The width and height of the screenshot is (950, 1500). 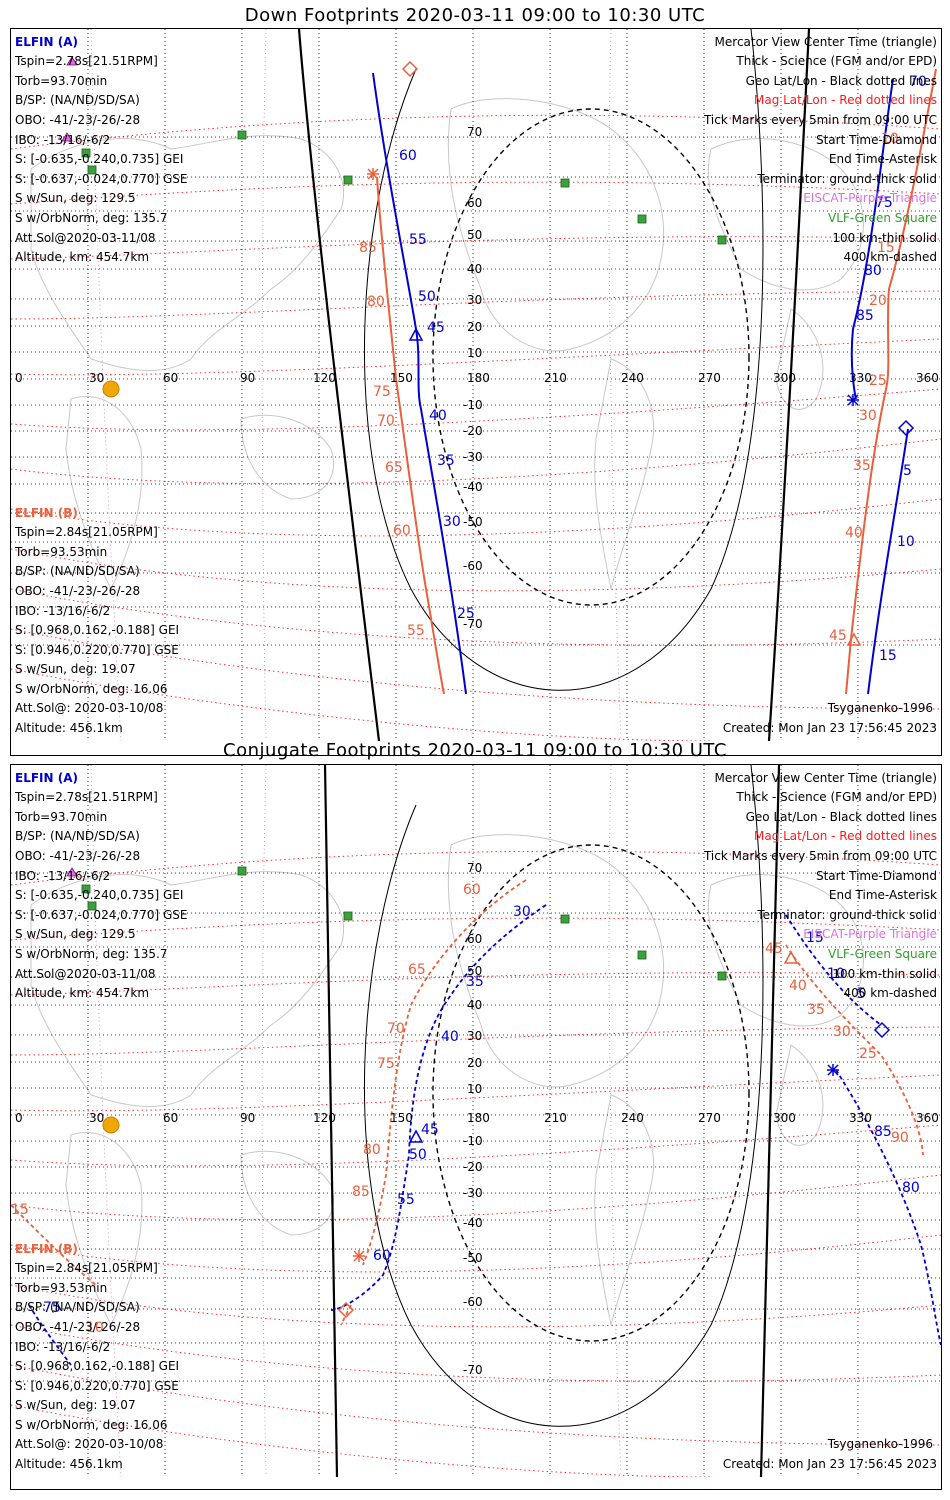 I want to click on lat-tick: -10, so click(x=473, y=405).